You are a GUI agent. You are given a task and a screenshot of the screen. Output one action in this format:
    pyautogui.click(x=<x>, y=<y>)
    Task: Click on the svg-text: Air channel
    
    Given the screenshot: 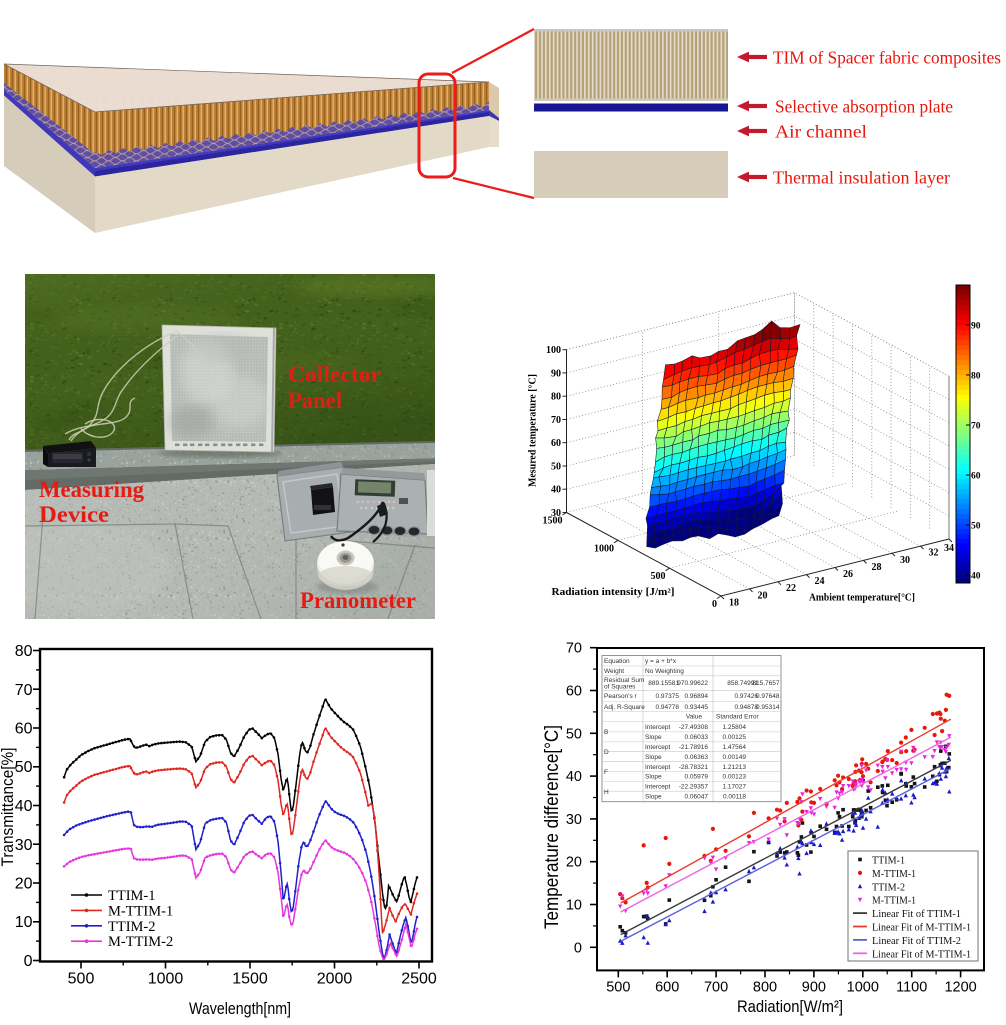 What is the action you would take?
    pyautogui.click(x=821, y=132)
    